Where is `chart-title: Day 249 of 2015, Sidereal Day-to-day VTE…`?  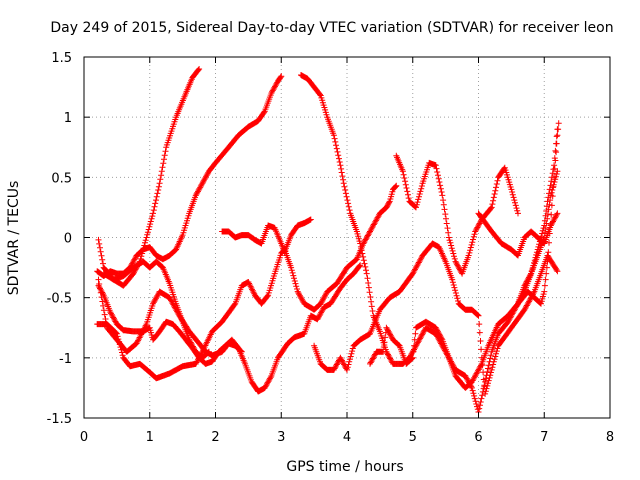 chart-title: Day 249 of 2015, Sidereal Day-to-day VTE… is located at coordinates (331, 28).